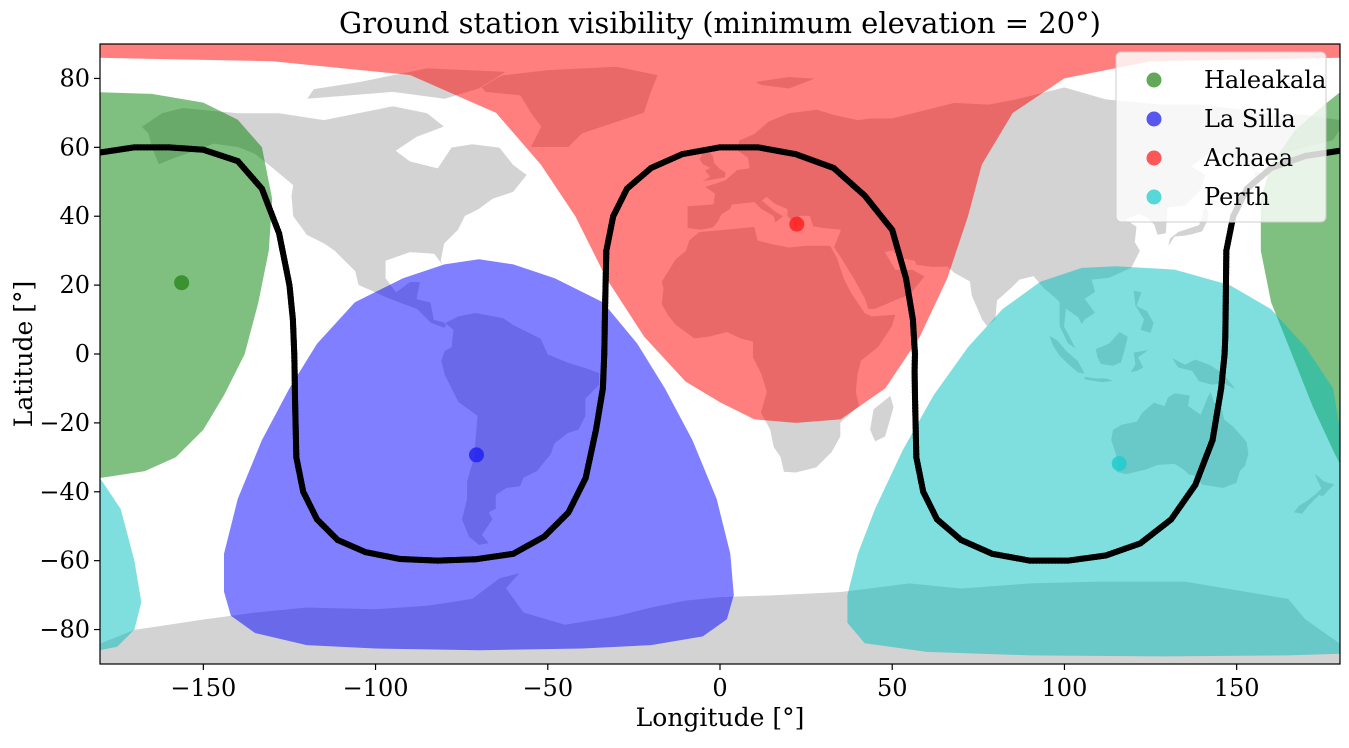  Describe the element at coordinates (1154, 197) in the screenshot. I see `legend-marker-perth` at that location.